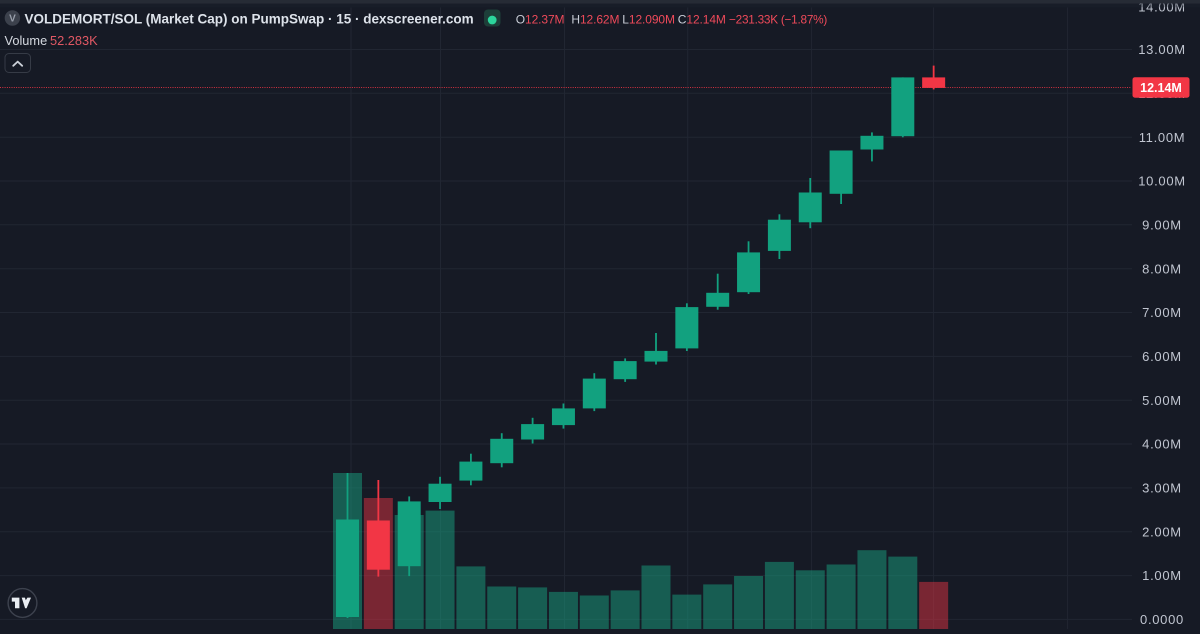 The width and height of the screenshot is (1200, 634). What do you see at coordinates (1162, 224) in the screenshot?
I see `svg-text: 9.00M` at bounding box center [1162, 224].